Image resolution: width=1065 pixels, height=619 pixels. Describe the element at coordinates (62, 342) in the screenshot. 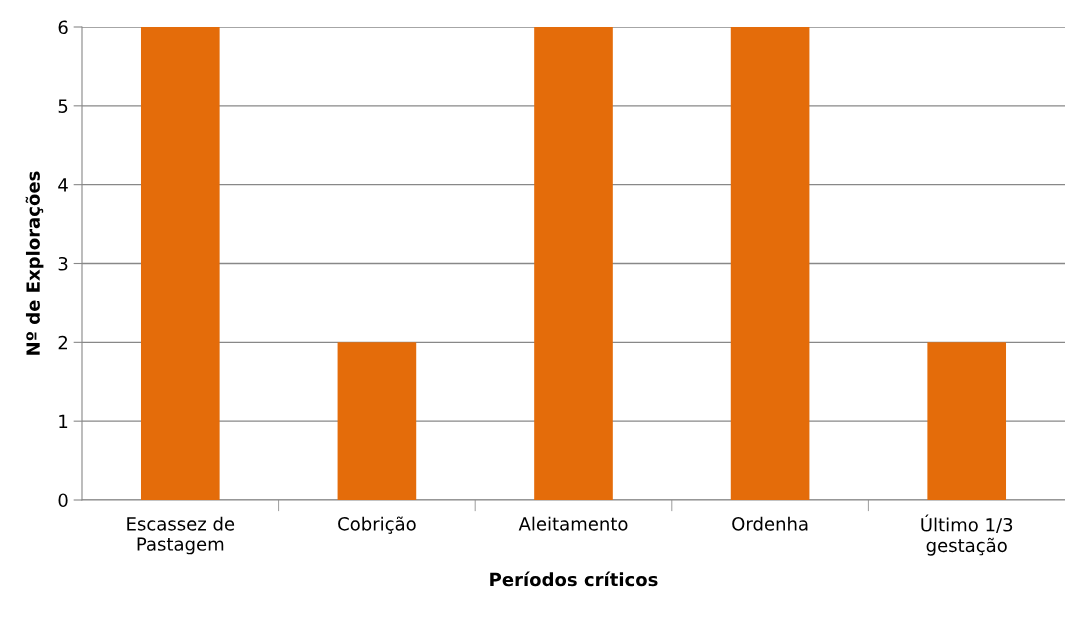

I see `y-tick-label: 2` at that location.